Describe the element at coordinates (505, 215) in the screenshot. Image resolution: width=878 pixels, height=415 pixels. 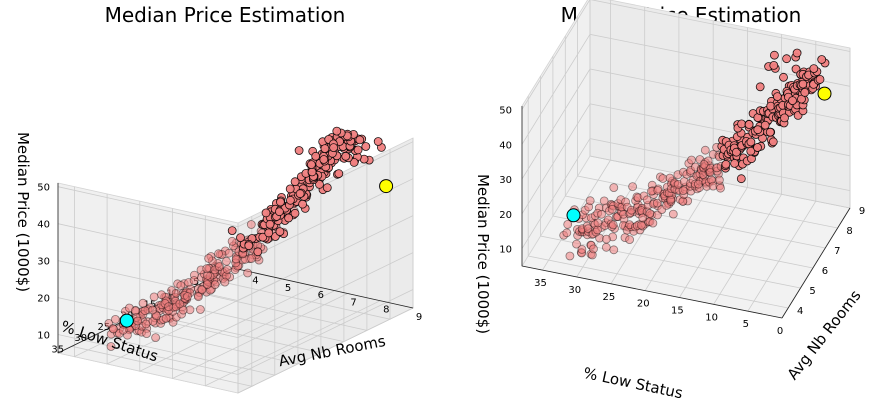
I see `z-tick-label: 20` at that location.